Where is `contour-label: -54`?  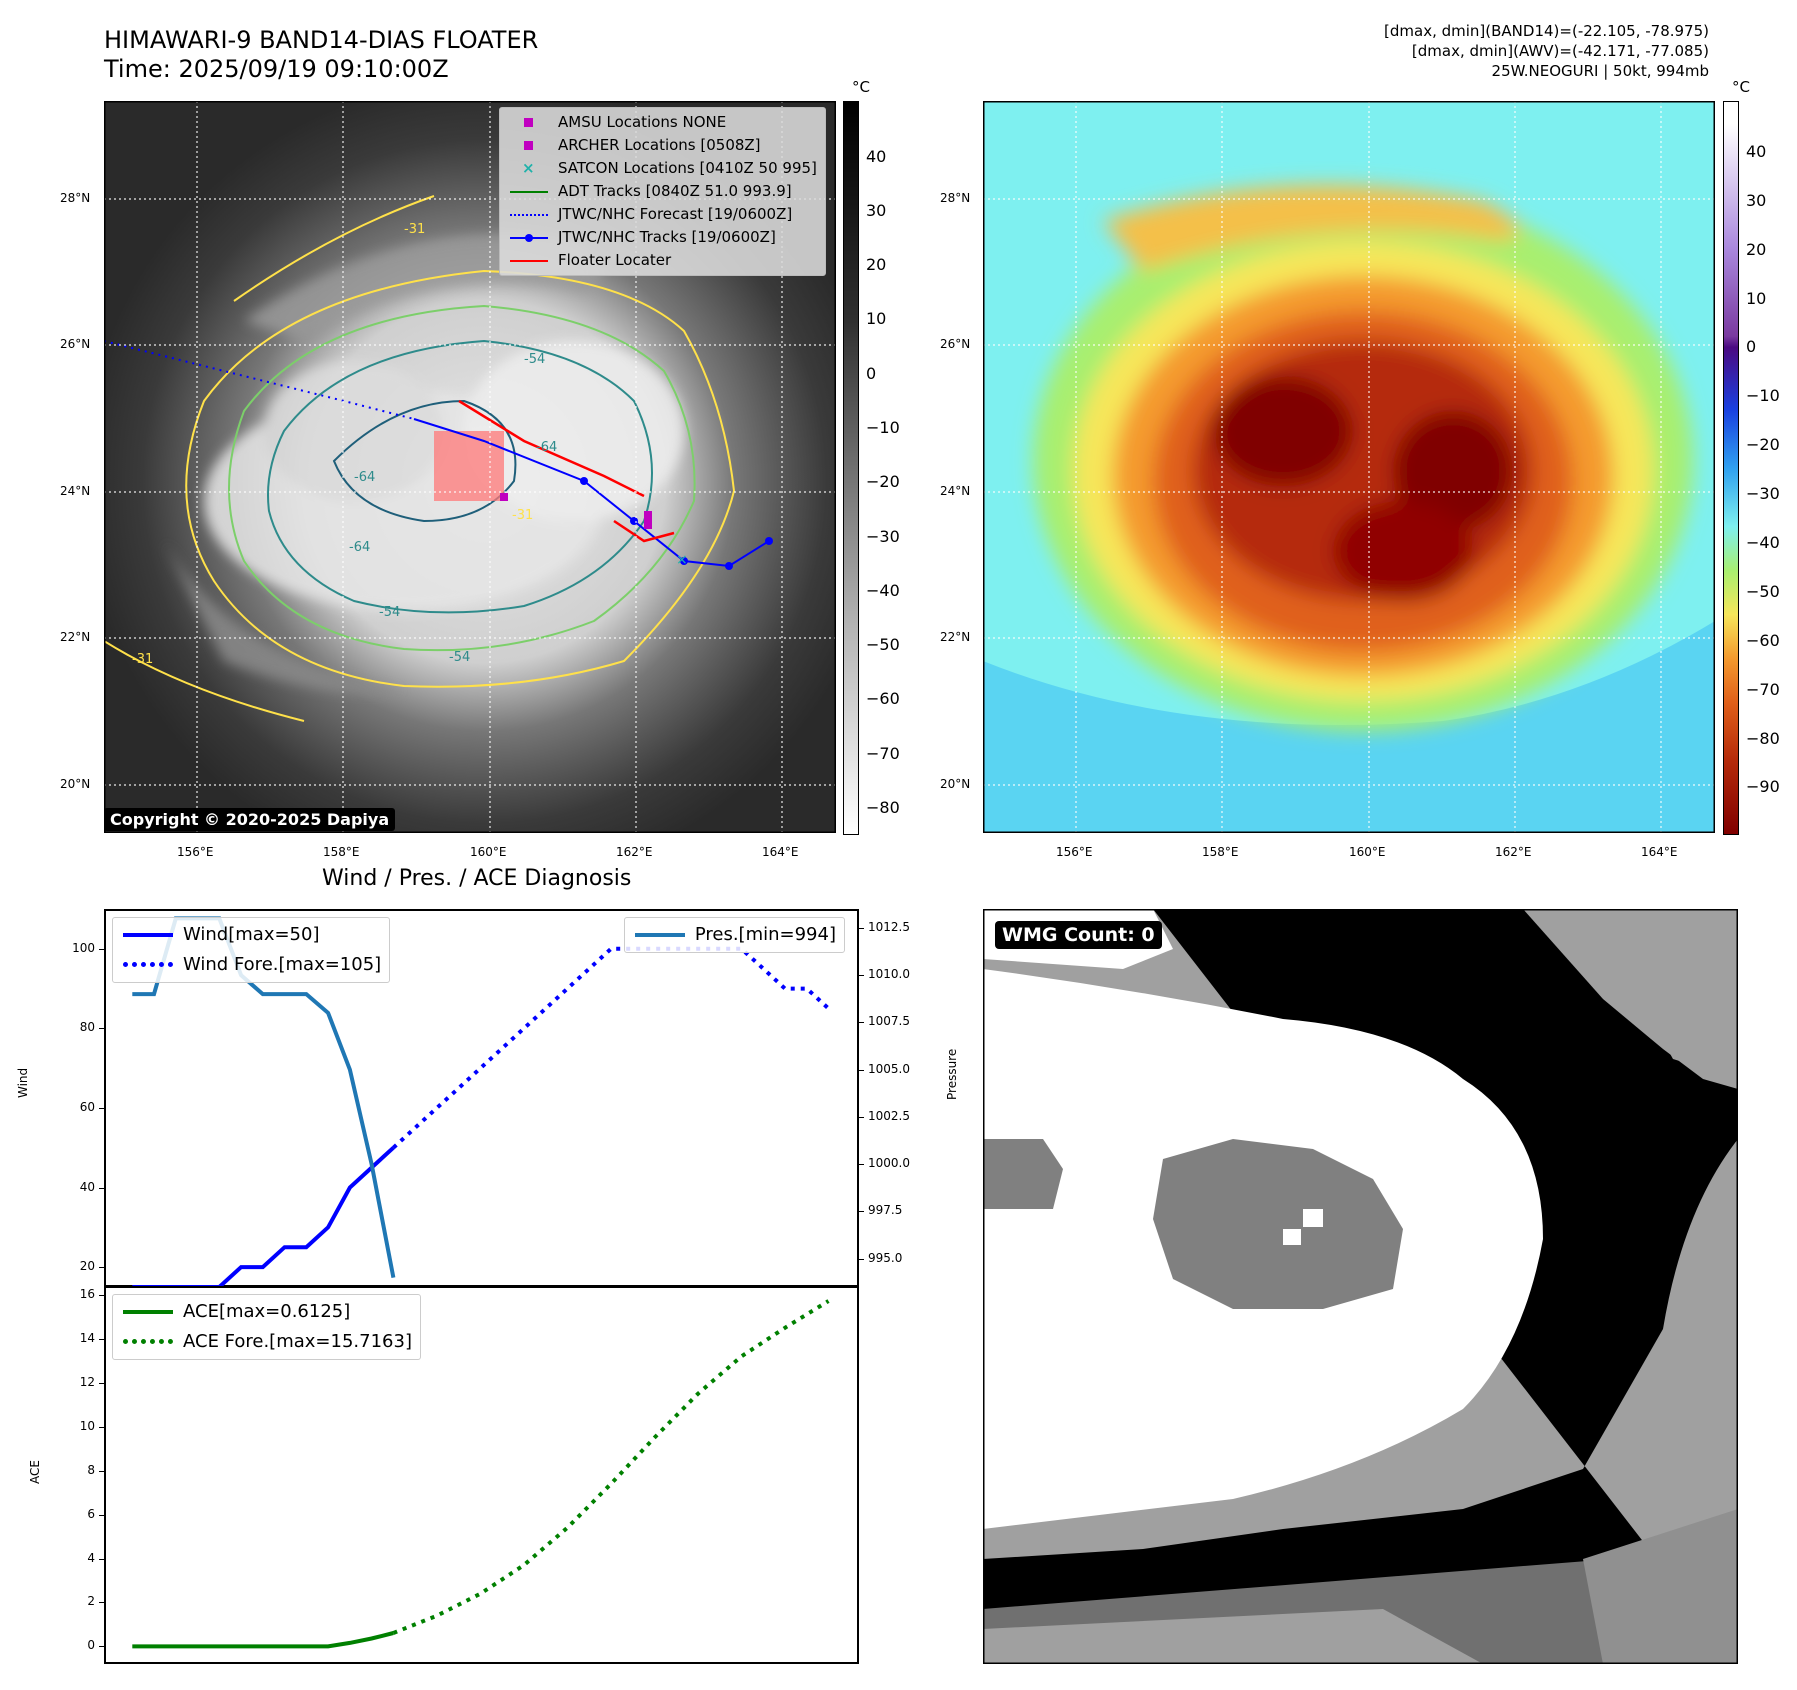
contour-label: -54 is located at coordinates (389, 612).